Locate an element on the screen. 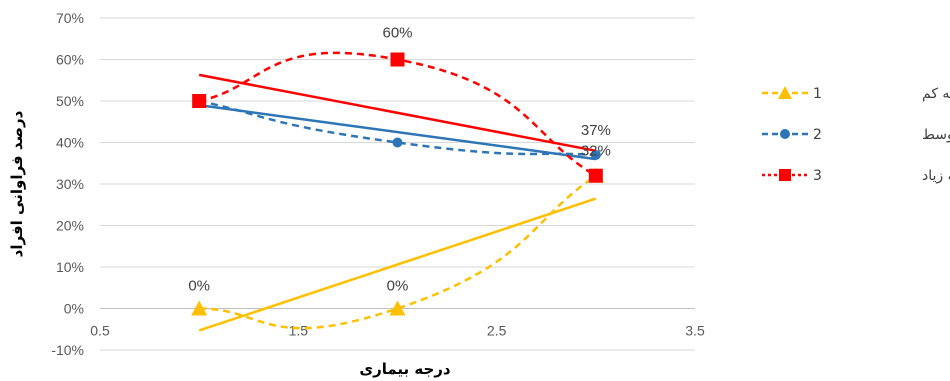  y-tick-label: -10% is located at coordinates (67, 350).